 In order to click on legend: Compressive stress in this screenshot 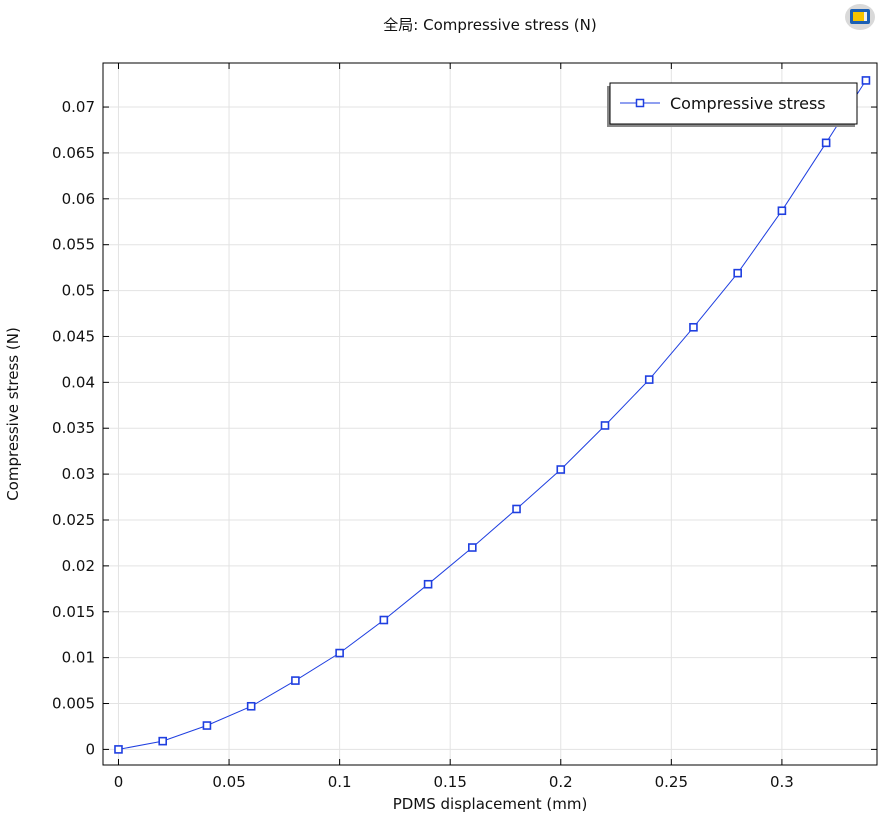, I will do `click(732, 104)`.